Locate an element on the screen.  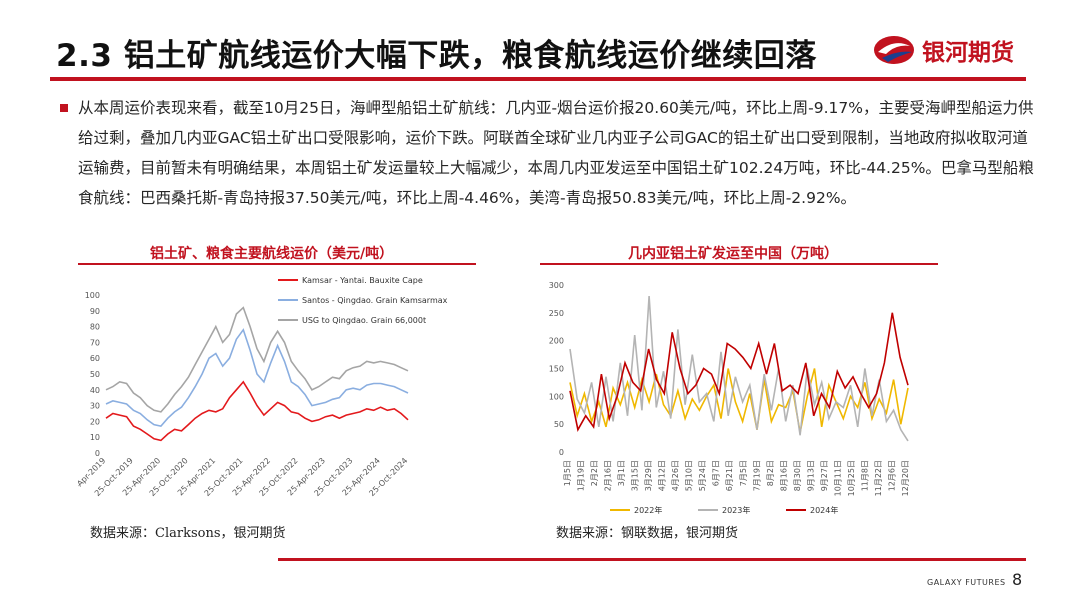
y-tick-label: 30 is located at coordinates (95, 406).